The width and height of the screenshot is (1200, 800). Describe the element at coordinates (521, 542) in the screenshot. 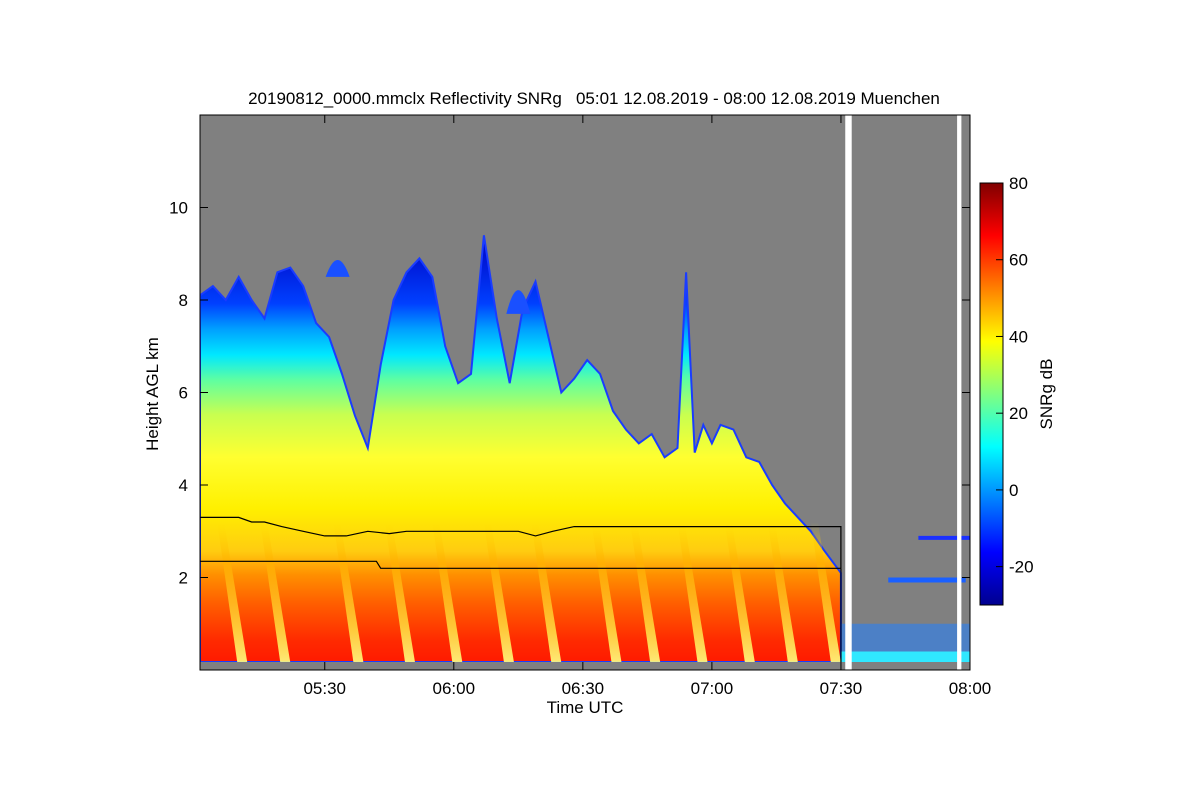

I see `melting-layer-line` at that location.